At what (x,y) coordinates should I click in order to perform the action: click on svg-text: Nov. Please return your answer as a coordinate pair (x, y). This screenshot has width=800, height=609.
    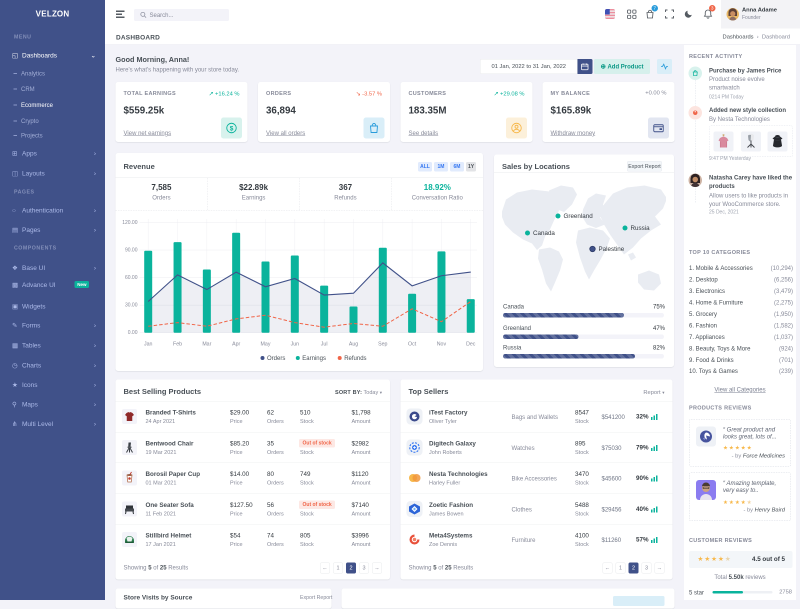
    Looking at the image, I should click on (442, 345).